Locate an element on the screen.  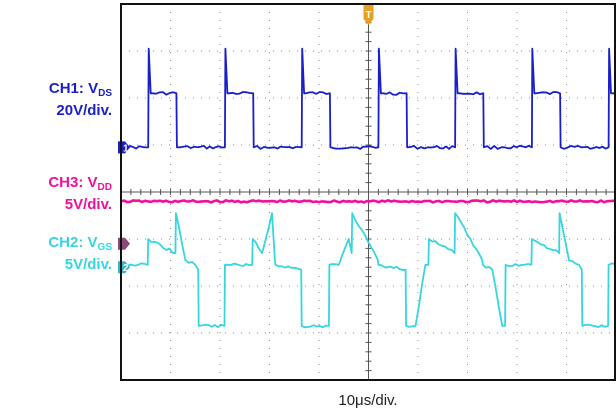
ch1-name: CH1: is located at coordinates (66, 88).